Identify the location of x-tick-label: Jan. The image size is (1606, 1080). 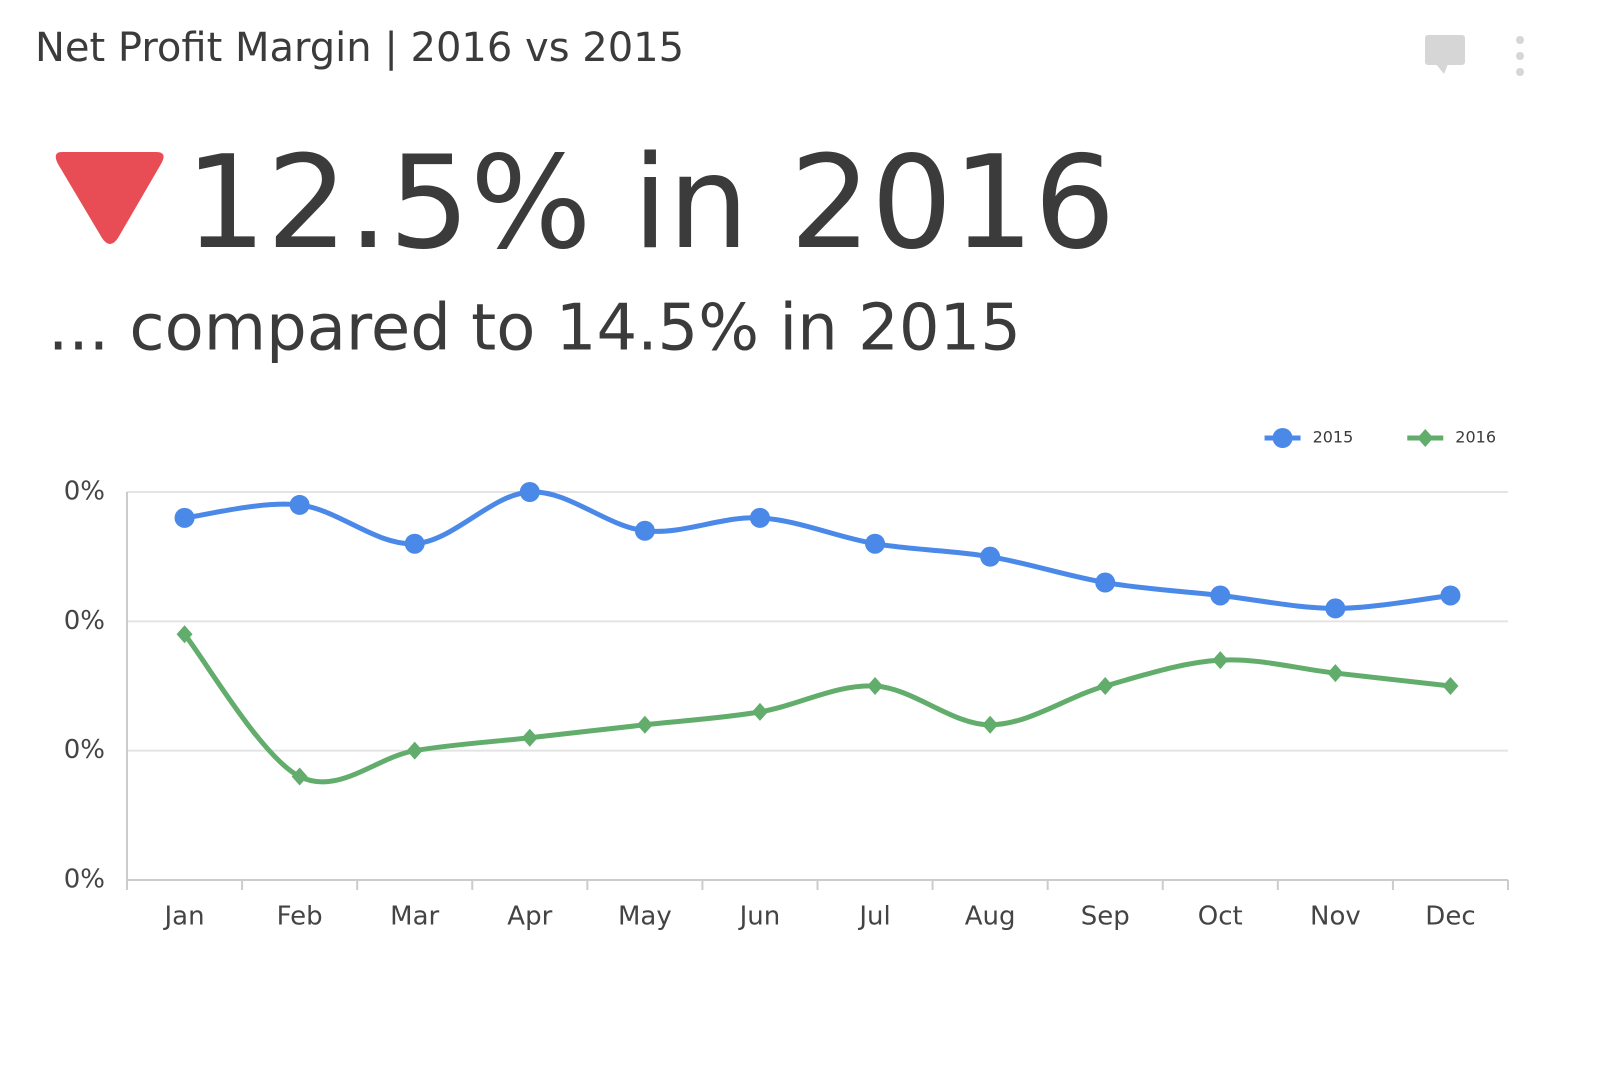
(183, 917).